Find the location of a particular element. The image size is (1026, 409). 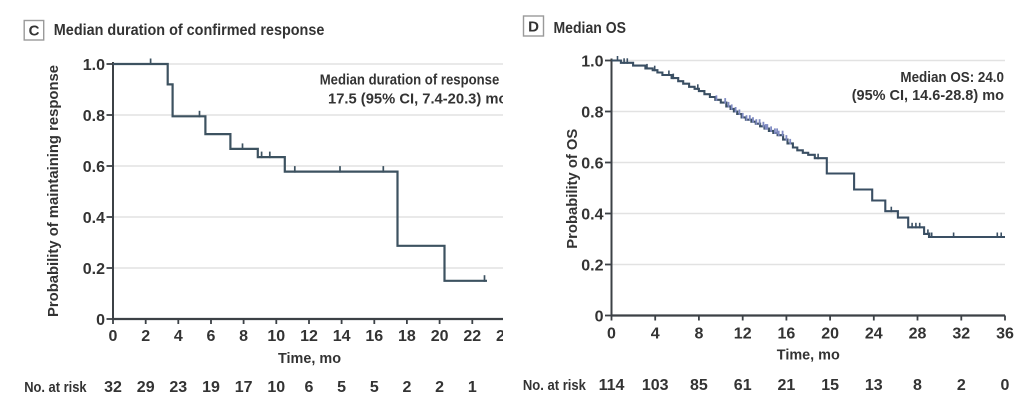

svg-text: 15 is located at coordinates (830, 385).